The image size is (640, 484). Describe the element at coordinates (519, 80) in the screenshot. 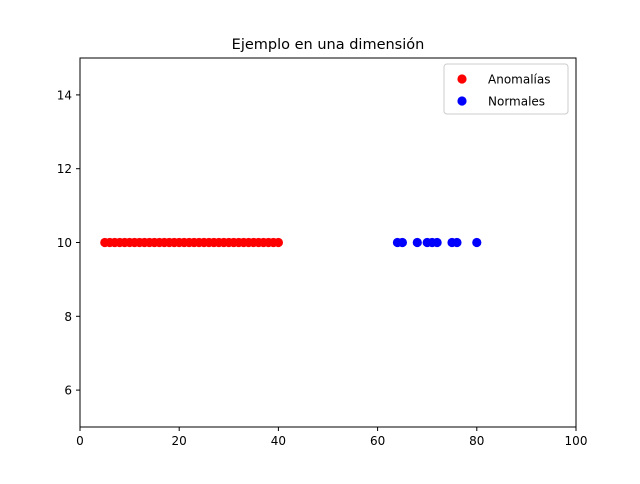

I see `legend-label: Anomalías` at that location.